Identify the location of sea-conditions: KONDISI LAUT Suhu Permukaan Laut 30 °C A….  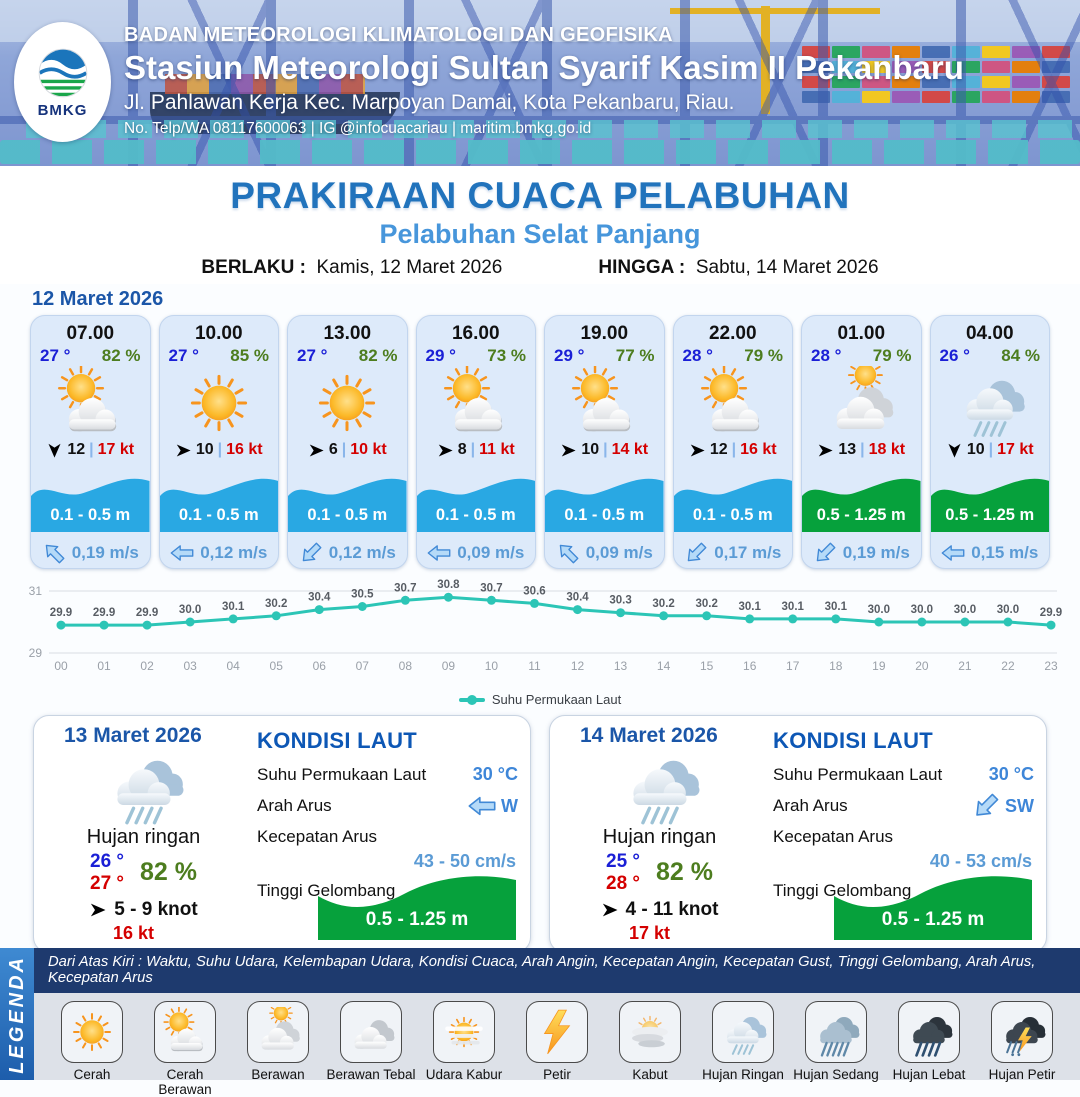
(379, 834).